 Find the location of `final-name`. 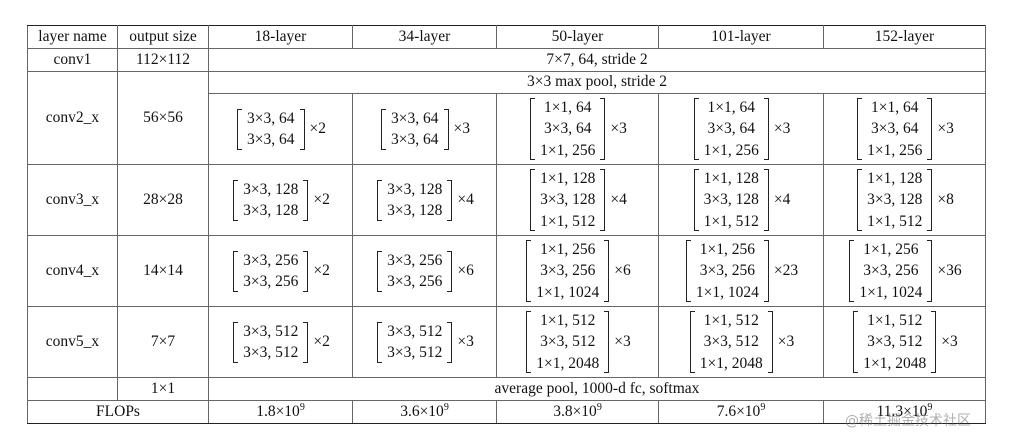

final-name is located at coordinates (72, 389).